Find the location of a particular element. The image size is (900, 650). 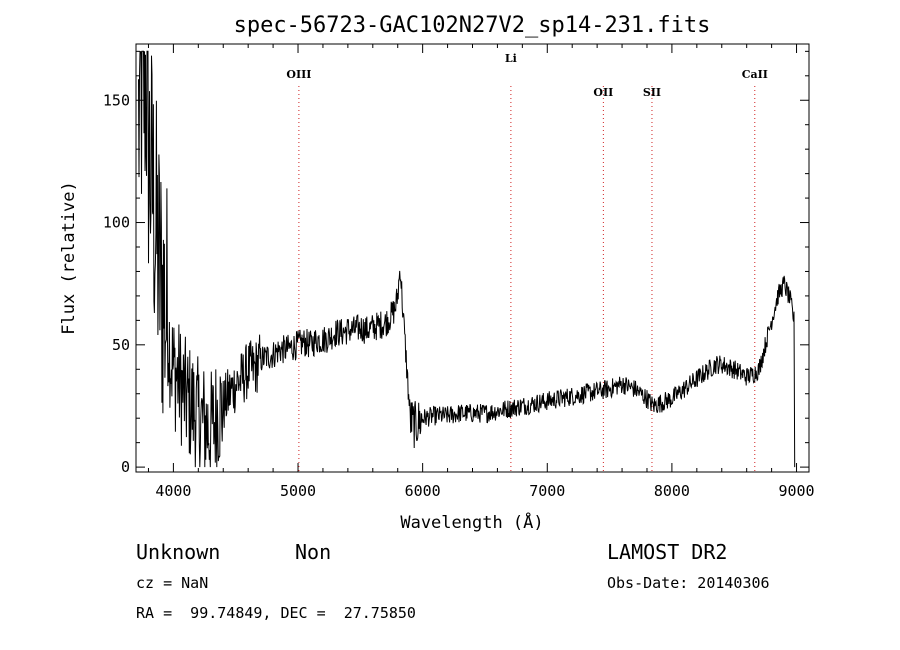

x-tick-label: 9000 is located at coordinates (796, 491).